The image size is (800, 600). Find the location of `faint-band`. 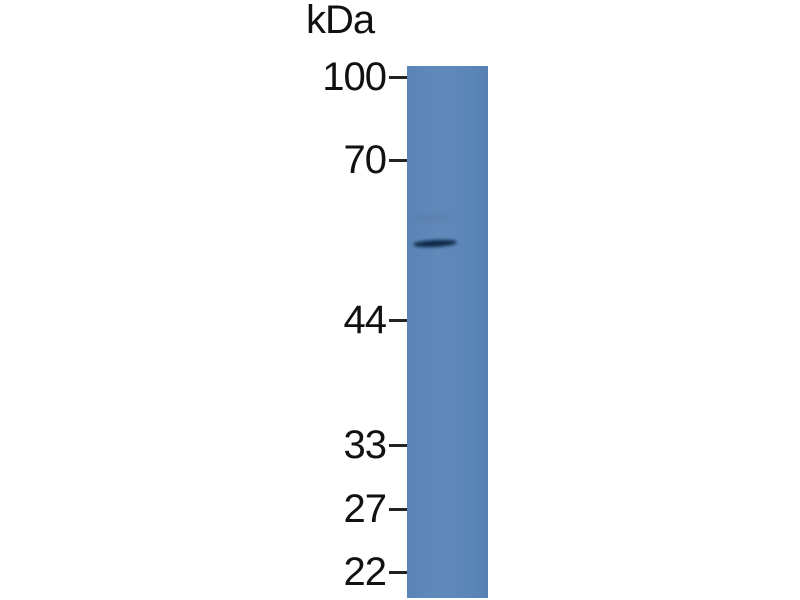

faint-band is located at coordinates (433, 218).